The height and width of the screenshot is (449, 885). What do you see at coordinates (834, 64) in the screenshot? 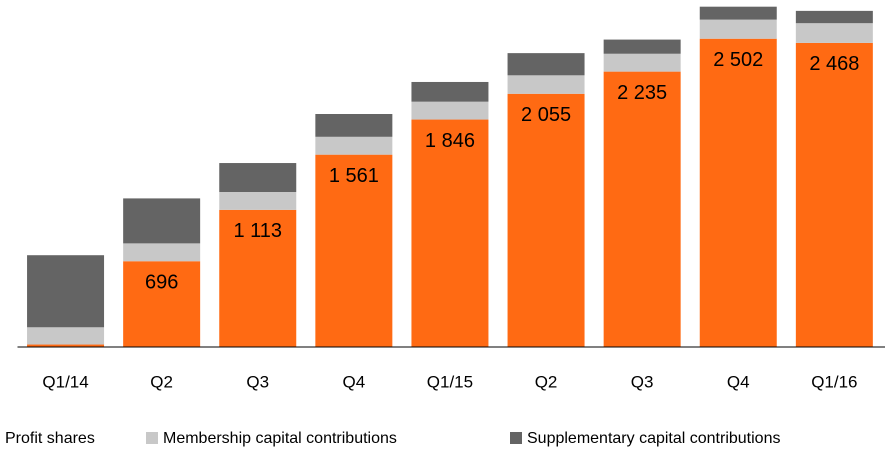
I see `data-label: 2 468` at bounding box center [834, 64].